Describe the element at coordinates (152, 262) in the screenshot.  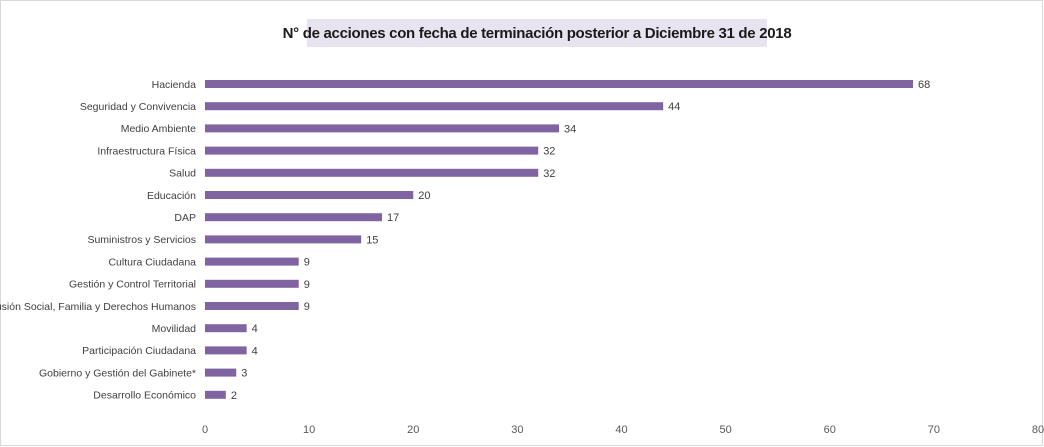
I see `category-label: Cultura Ciudadana` at that location.